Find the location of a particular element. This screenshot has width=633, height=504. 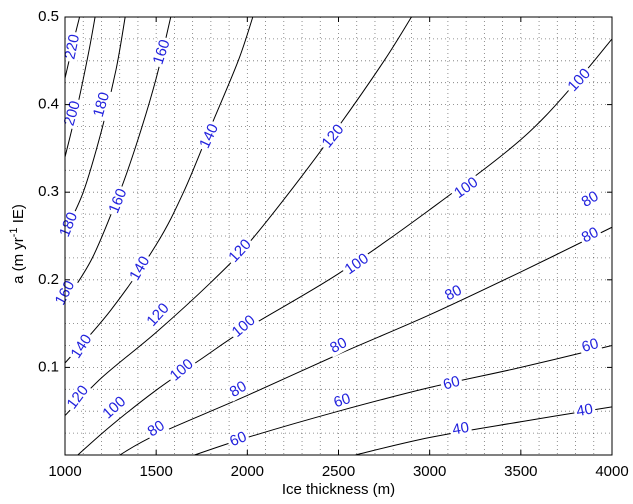

y-tick-label: 0.4 is located at coordinates (48, 104).